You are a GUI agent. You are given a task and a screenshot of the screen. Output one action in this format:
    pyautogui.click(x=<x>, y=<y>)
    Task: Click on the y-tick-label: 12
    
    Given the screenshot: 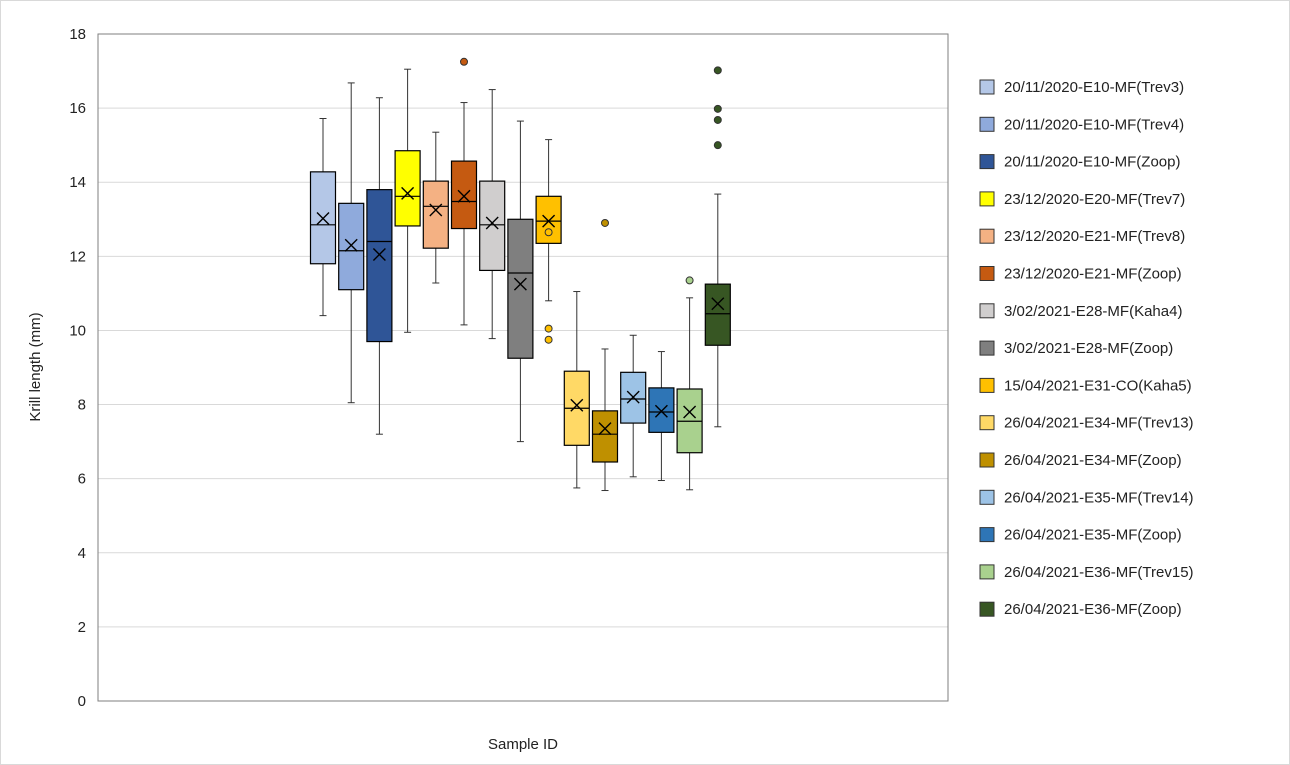 What is the action you would take?
    pyautogui.click(x=77, y=256)
    